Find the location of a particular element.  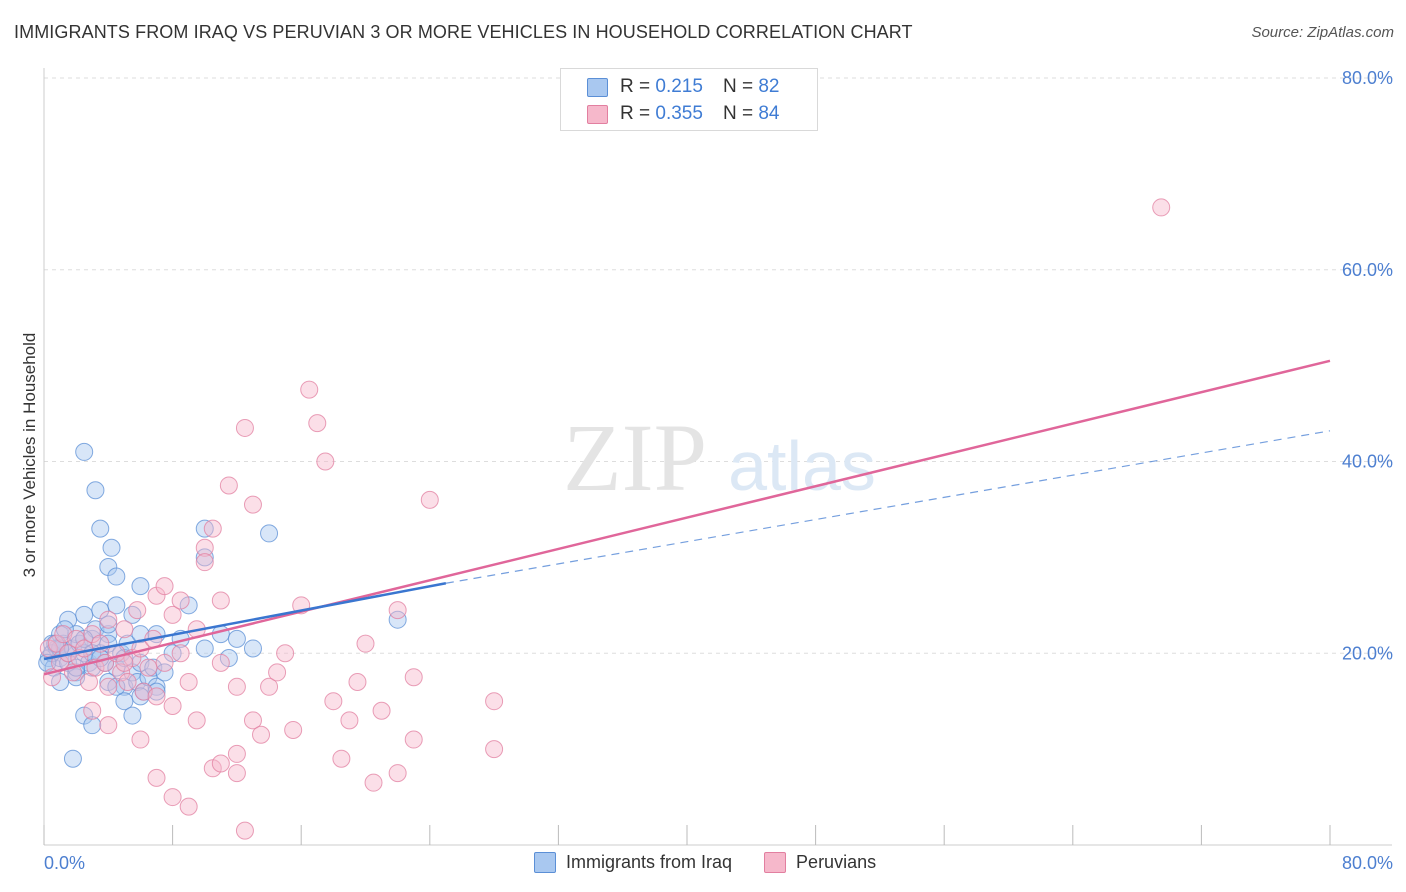

x-tick-label: 0.0% is located at coordinates (64, 863).